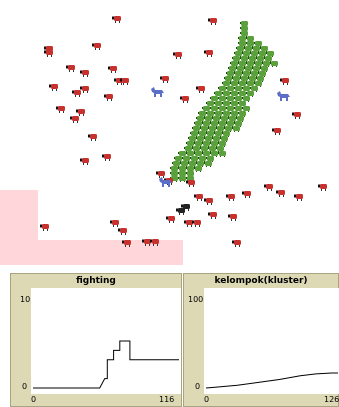  What do you see at coordinates (261, 281) in the screenshot?
I see `plot-title: kelompok(kluster)` at bounding box center [261, 281].